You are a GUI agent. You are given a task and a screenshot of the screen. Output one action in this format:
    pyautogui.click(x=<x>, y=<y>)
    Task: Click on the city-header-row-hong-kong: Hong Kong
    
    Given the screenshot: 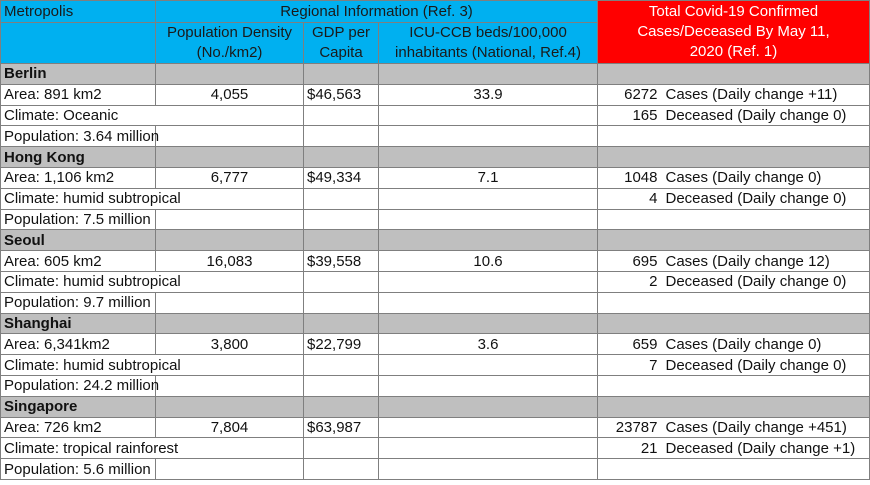 What is the action you would take?
    pyautogui.click(x=435, y=157)
    